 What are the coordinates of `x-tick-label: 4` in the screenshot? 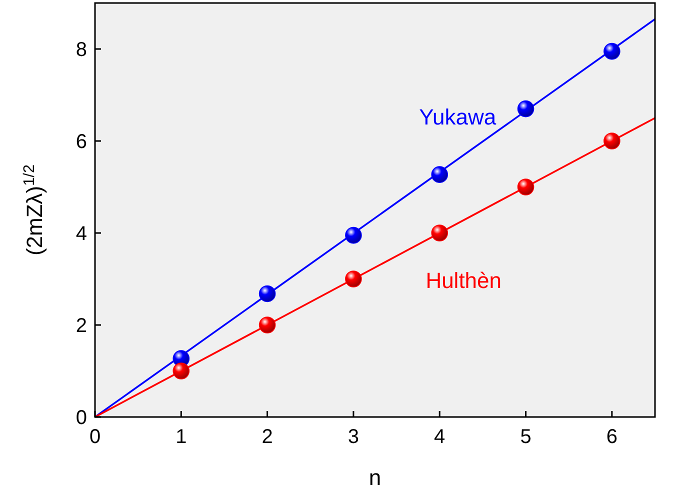 It's located at (440, 437).